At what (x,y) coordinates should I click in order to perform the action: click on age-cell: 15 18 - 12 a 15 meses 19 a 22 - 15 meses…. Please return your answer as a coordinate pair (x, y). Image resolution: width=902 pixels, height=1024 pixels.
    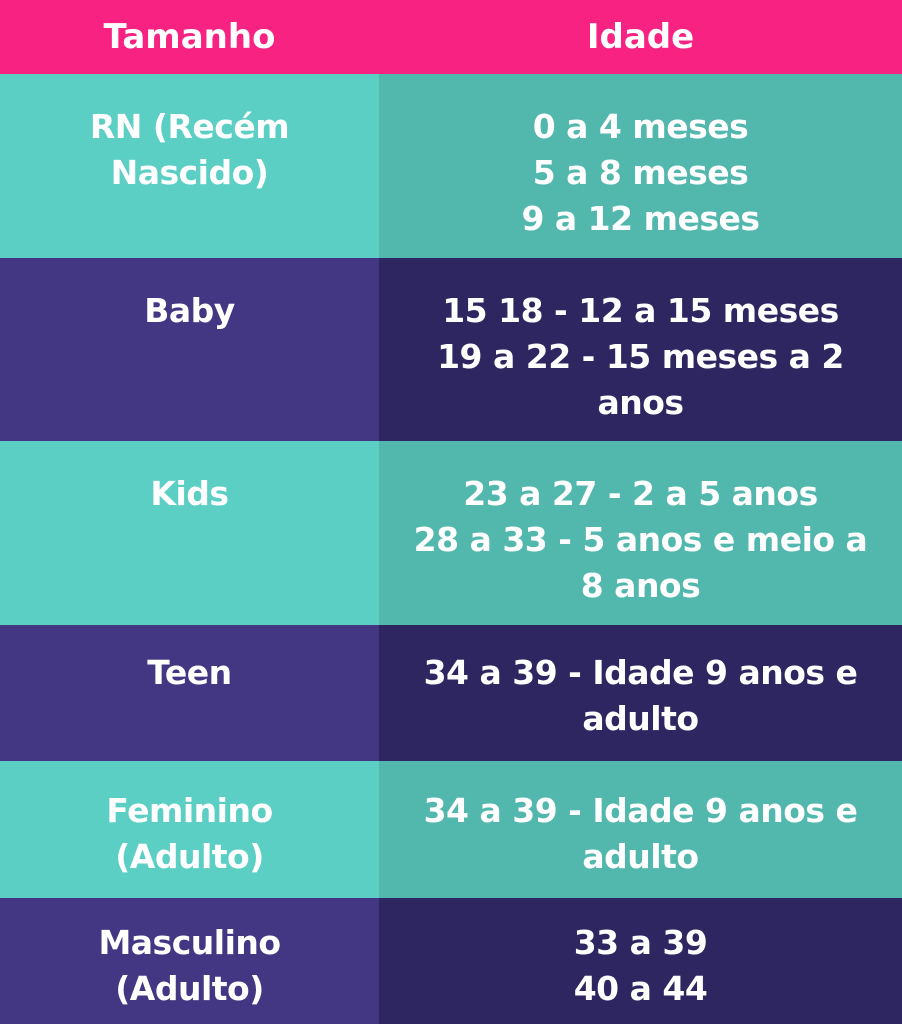
    Looking at the image, I should click on (640, 349).